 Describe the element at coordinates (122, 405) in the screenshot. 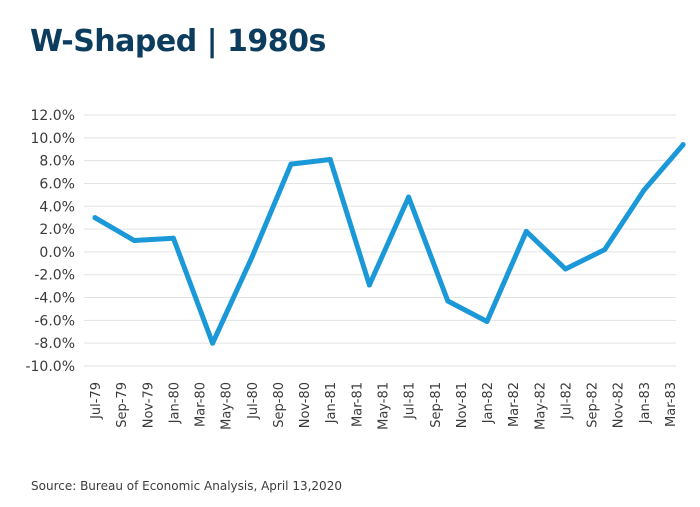

I see `x-tick-label: Sep-79` at that location.